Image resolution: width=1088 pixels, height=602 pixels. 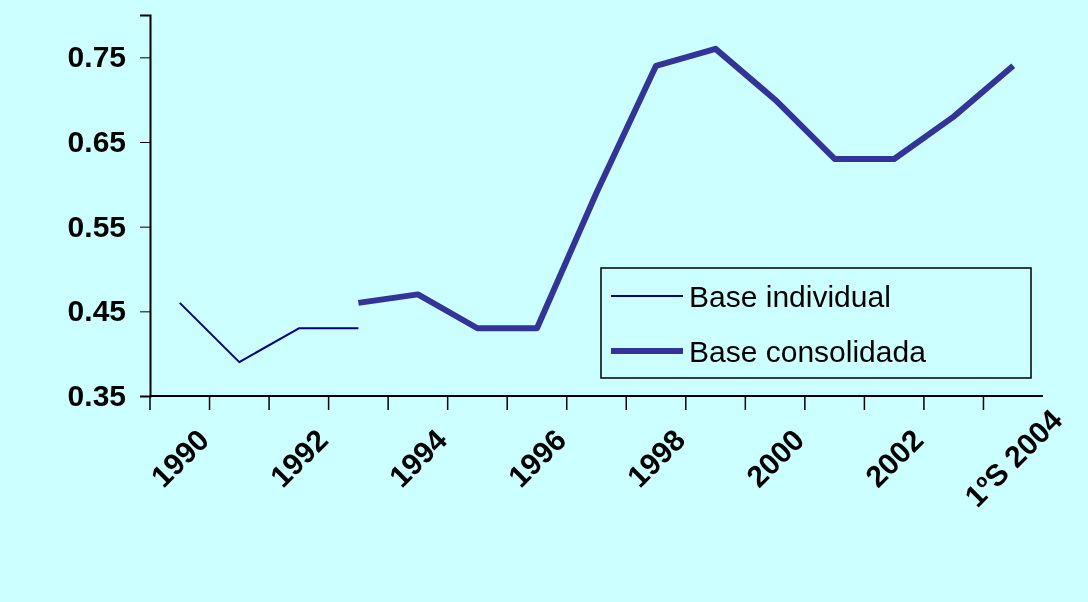 What do you see at coordinates (96, 142) in the screenshot?
I see `y-tick-label: 0.65` at bounding box center [96, 142].